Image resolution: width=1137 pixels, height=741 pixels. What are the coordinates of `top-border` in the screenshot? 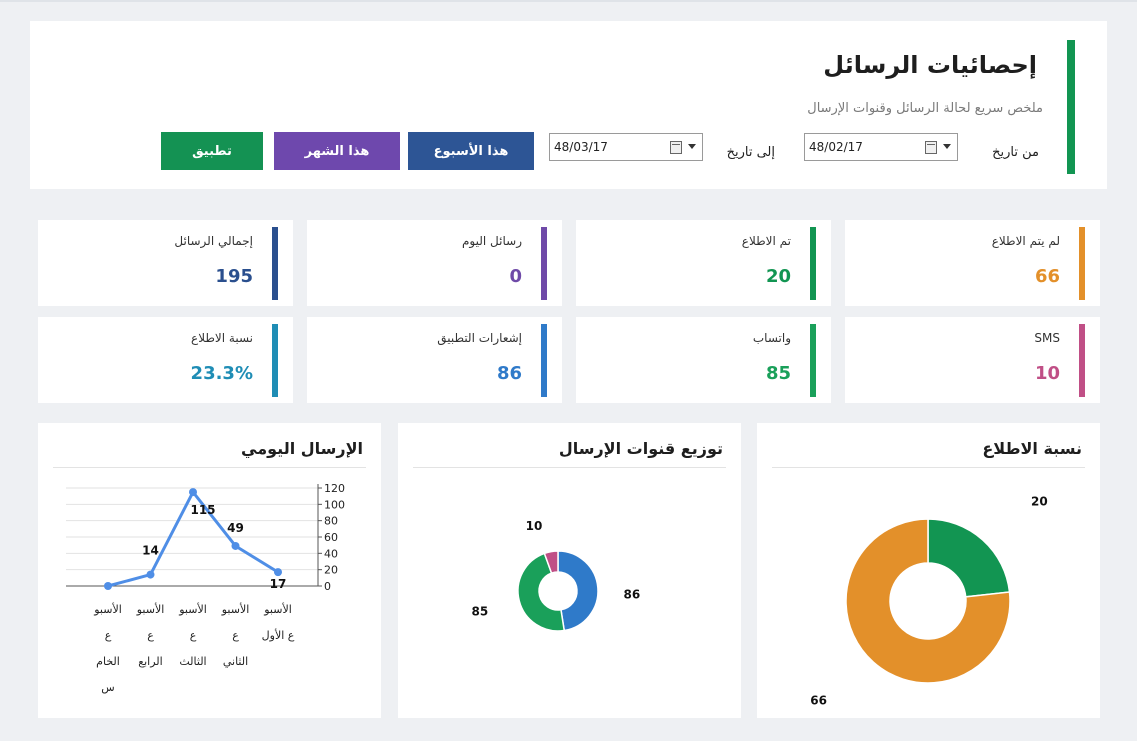 It's located at (568, 1).